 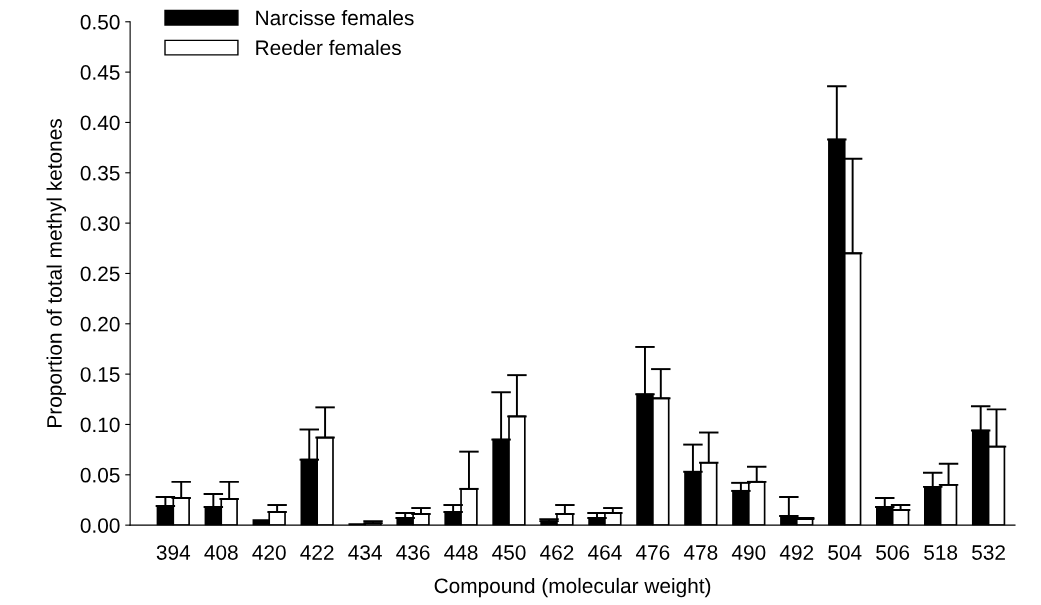 What do you see at coordinates (605, 552) in the screenshot?
I see `x-tick-label: 464` at bounding box center [605, 552].